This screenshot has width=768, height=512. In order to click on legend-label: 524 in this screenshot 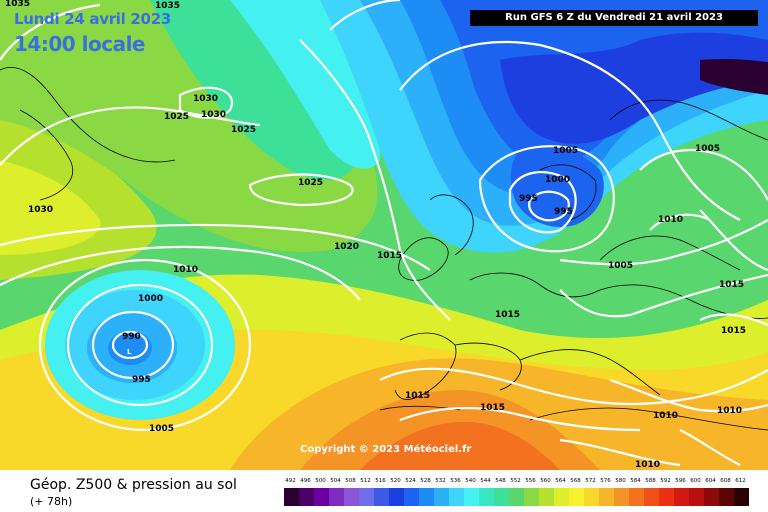, I will do `click(410, 481)`.